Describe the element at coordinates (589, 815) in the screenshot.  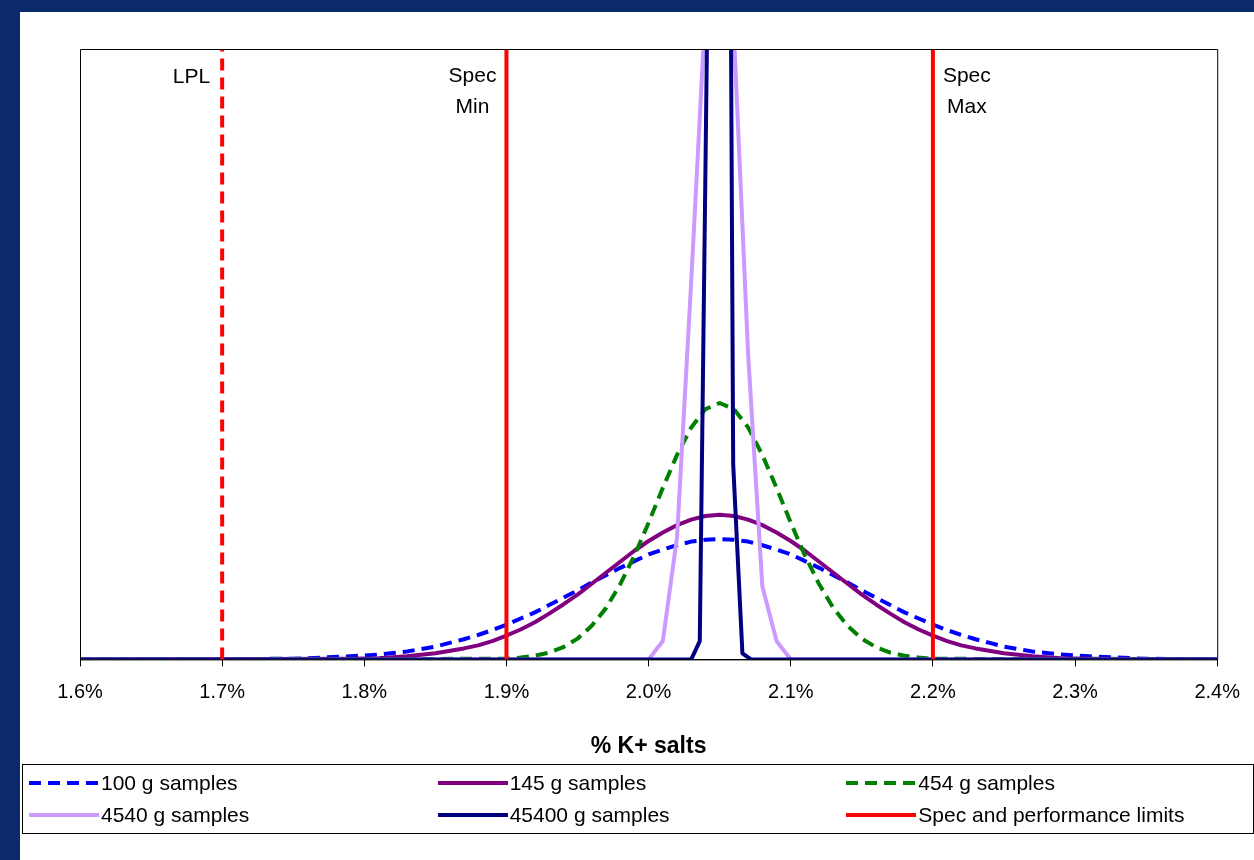
I see `legend-label: 45400 g samples` at that location.